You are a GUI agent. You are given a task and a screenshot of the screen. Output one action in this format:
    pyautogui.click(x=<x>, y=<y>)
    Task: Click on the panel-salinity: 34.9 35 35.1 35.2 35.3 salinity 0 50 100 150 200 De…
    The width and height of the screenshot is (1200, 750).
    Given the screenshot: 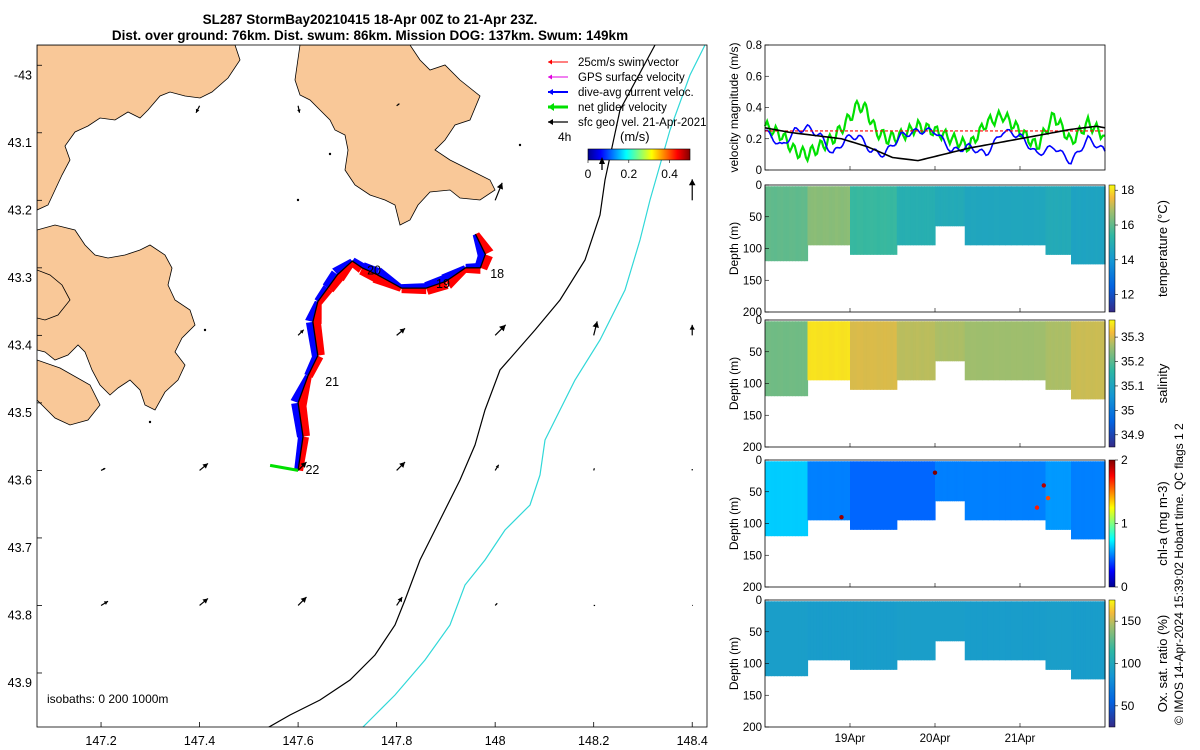 What is the action you would take?
    pyautogui.click(x=948, y=384)
    